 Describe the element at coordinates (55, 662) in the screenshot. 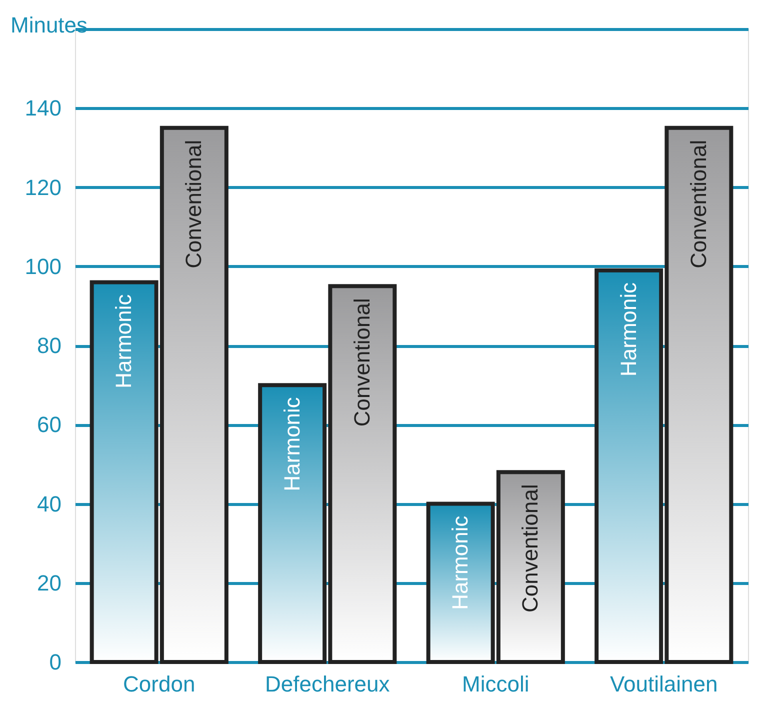

I see `y-tick-label: 0` at that location.